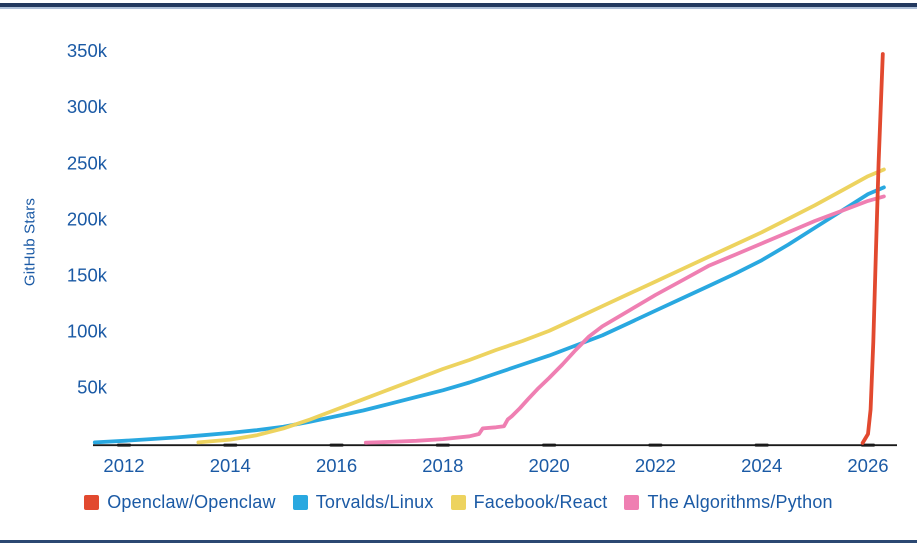 The width and height of the screenshot is (917, 555). I want to click on legend-item-openclaw-openclaw: Openclaw/Openclaw, so click(180, 502).